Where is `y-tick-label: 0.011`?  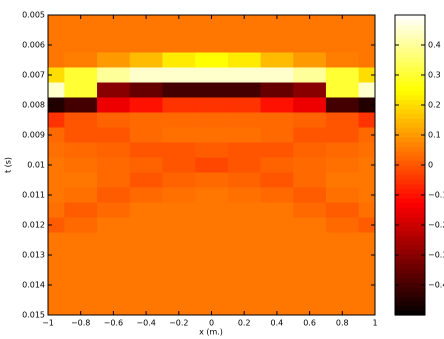
y-tick-label: 0.011 is located at coordinates (33, 195).